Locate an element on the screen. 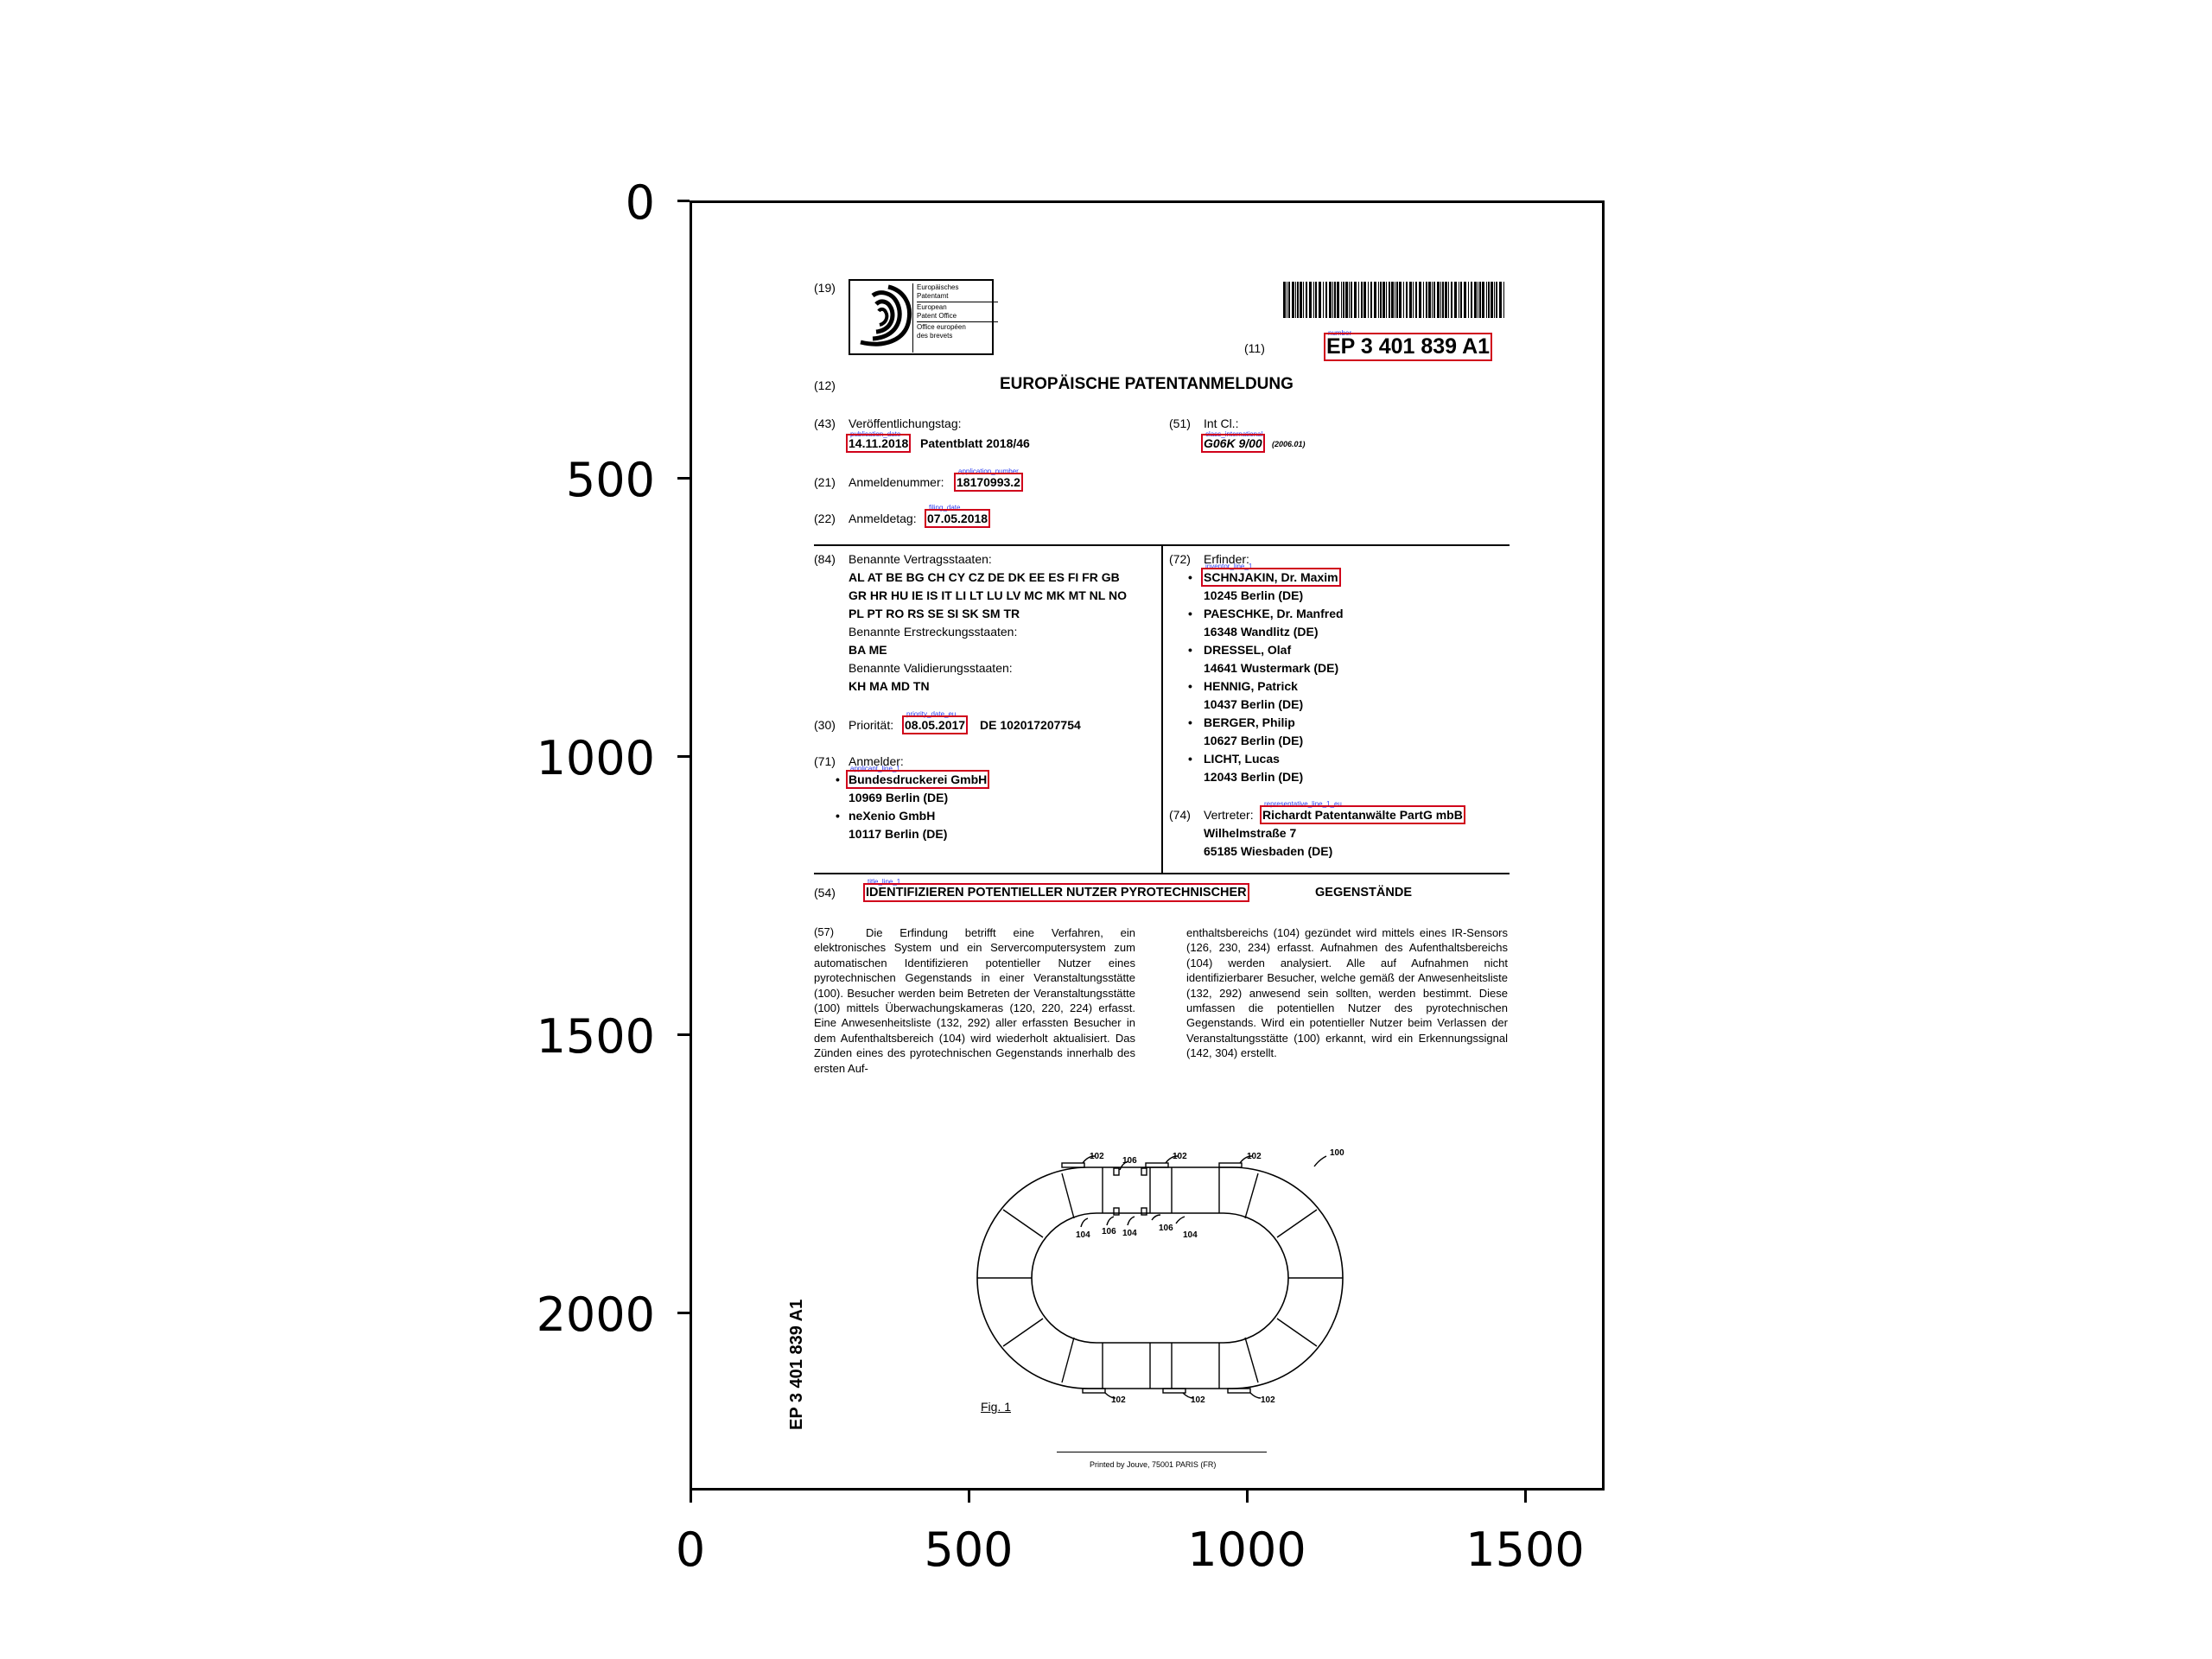 The height and width of the screenshot is (1659, 2212). x-tick-label: 500 is located at coordinates (968, 1549).